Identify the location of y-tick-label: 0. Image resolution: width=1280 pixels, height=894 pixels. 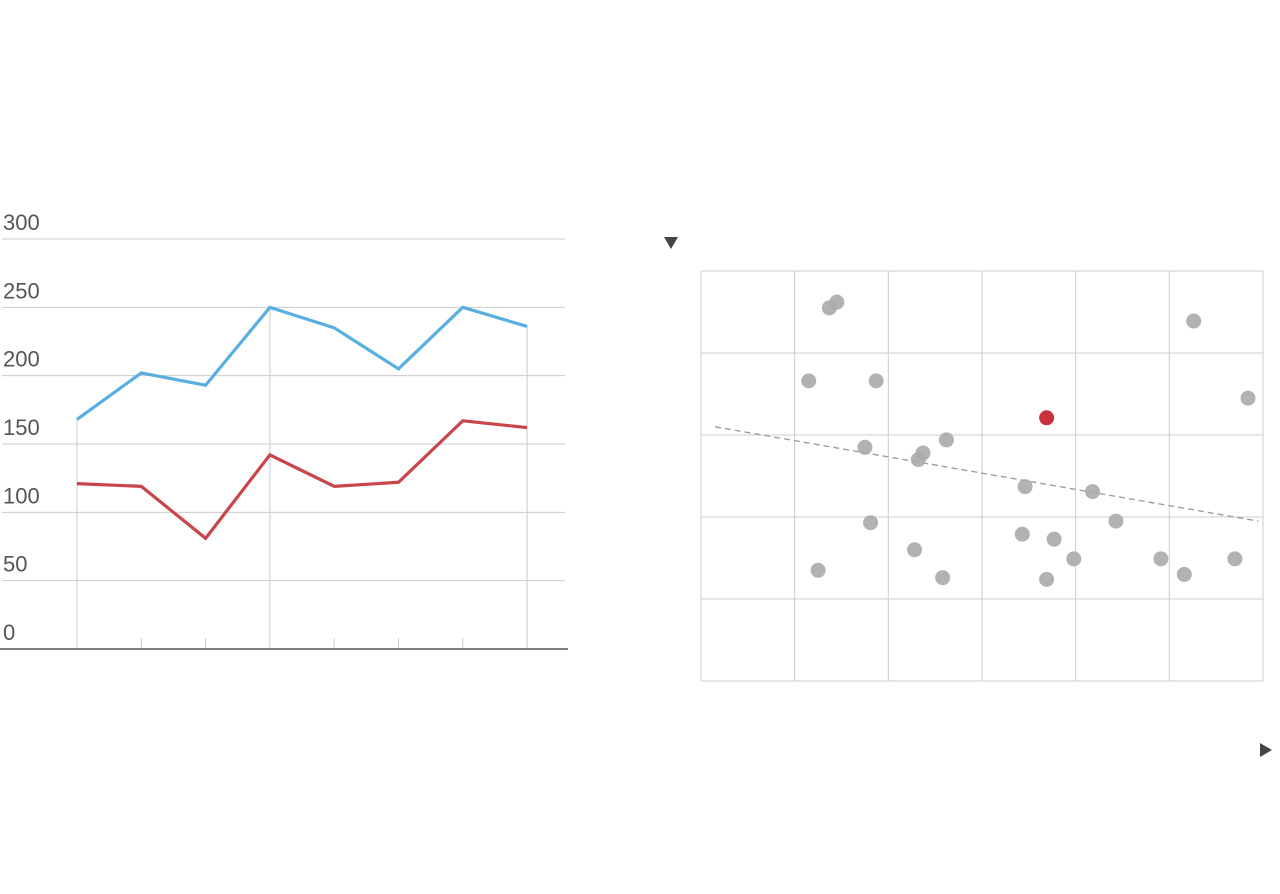
(9, 632).